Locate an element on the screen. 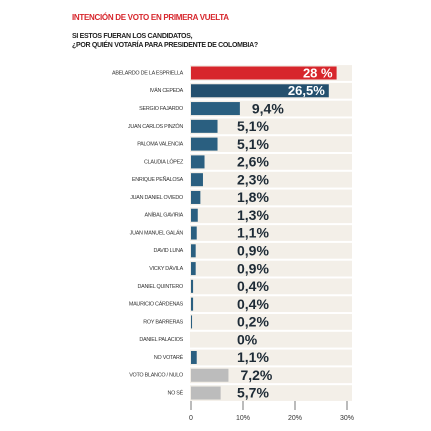  x-tick-label: 10% is located at coordinates (243, 418).